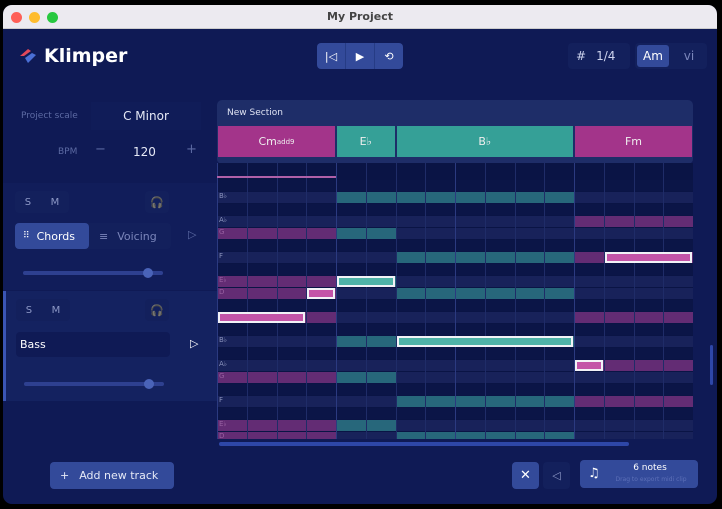 The width and height of the screenshot is (722, 509). Describe the element at coordinates (137, 236) in the screenshot. I see `tab-voicing-label: Voicing` at that location.